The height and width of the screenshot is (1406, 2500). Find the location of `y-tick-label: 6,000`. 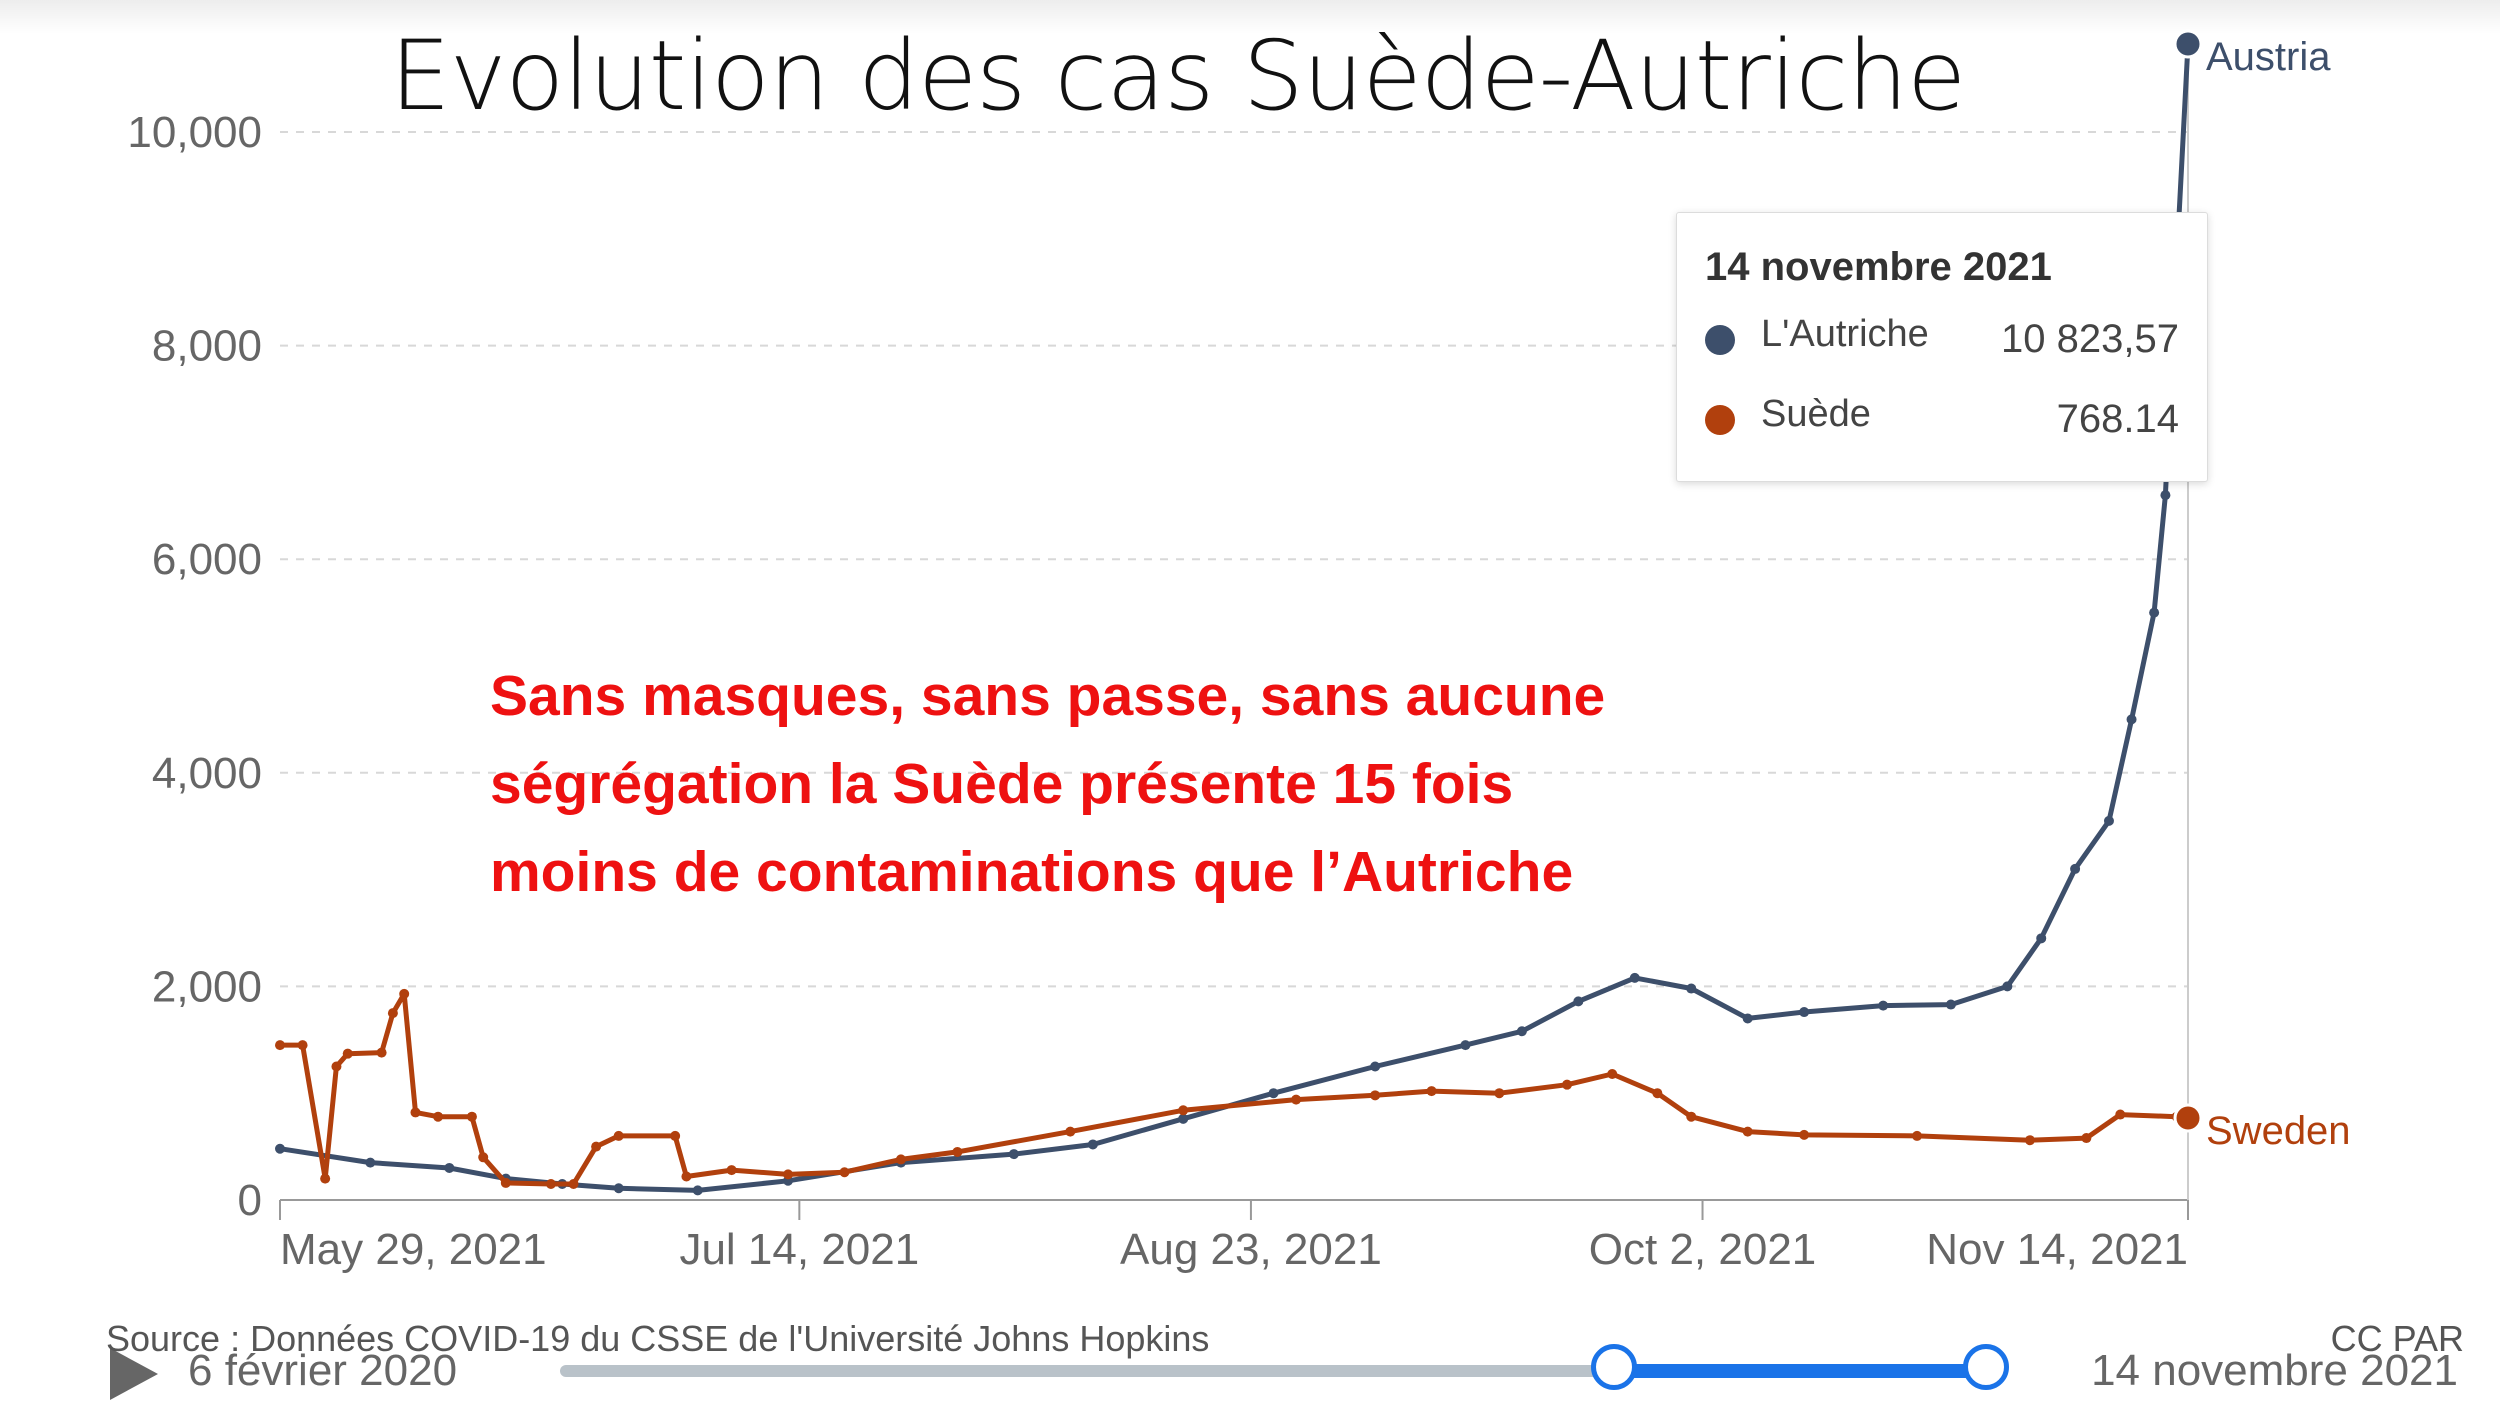

y-tick-label: 6,000 is located at coordinates (207, 559).